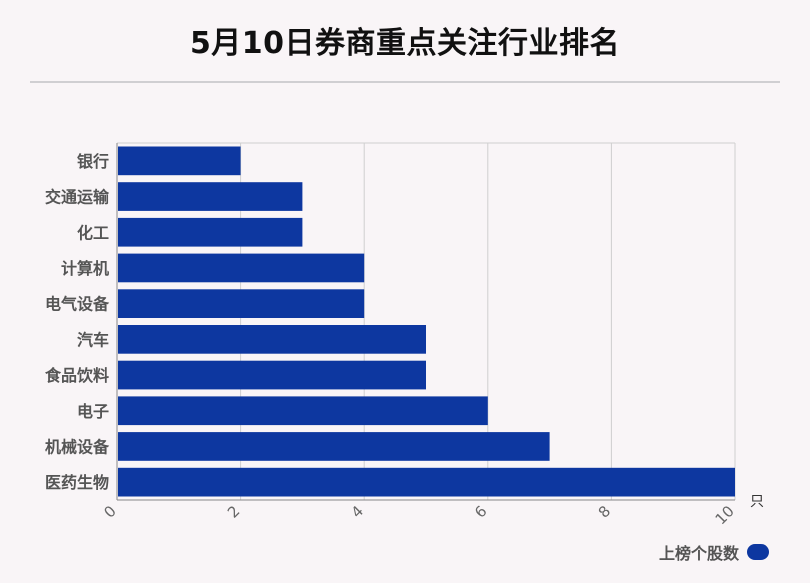 The height and width of the screenshot is (583, 810). I want to click on category-label: 食品饮料, so click(76, 375).